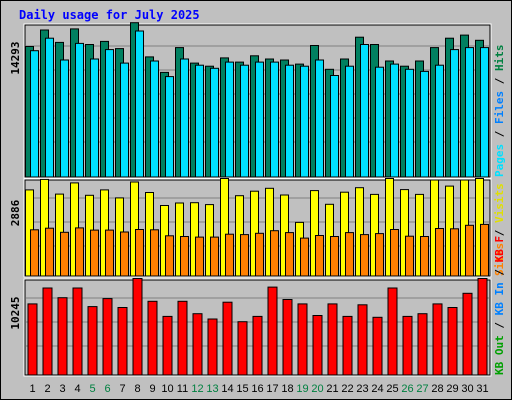 This screenshot has width=512, height=400. What do you see at coordinates (15, 212) in the screenshot?
I see `ymax-label-visits: 2886` at bounding box center [15, 212].